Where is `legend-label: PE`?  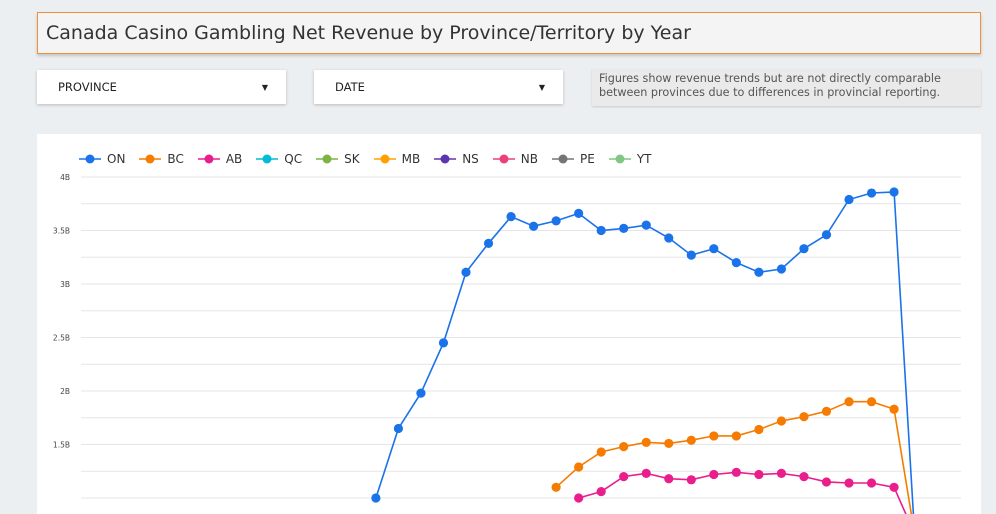
legend-label: PE is located at coordinates (587, 159).